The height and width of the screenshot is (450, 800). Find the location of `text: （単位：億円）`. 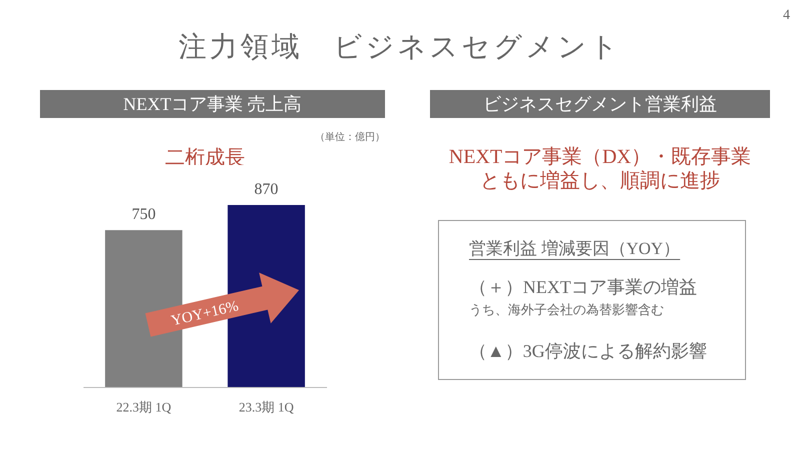

text: （単位：億円） is located at coordinates (349, 137).